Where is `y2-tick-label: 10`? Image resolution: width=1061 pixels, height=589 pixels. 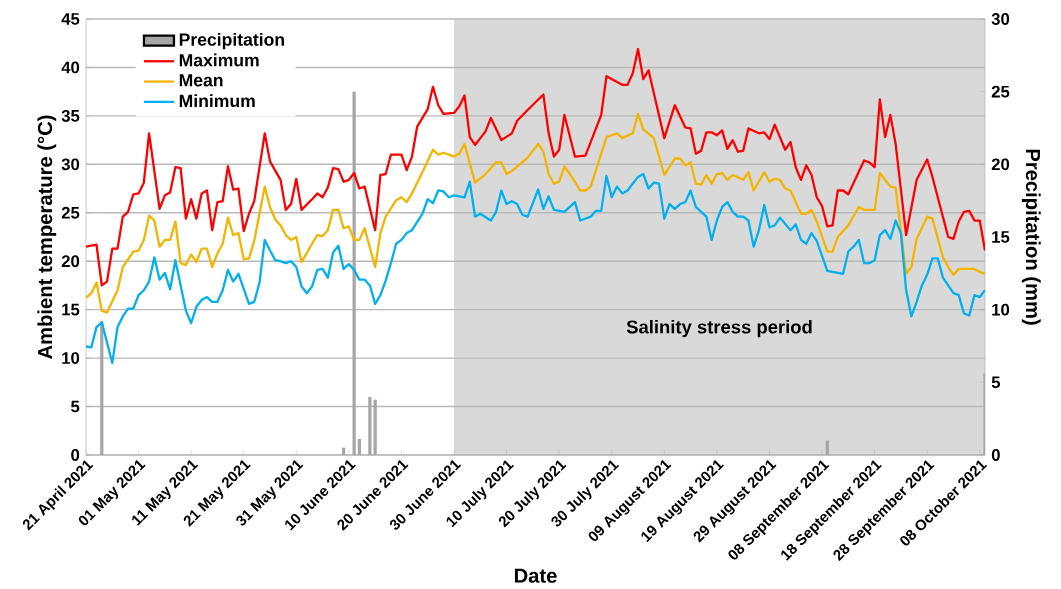 y2-tick-label: 10 is located at coordinates (1001, 309).